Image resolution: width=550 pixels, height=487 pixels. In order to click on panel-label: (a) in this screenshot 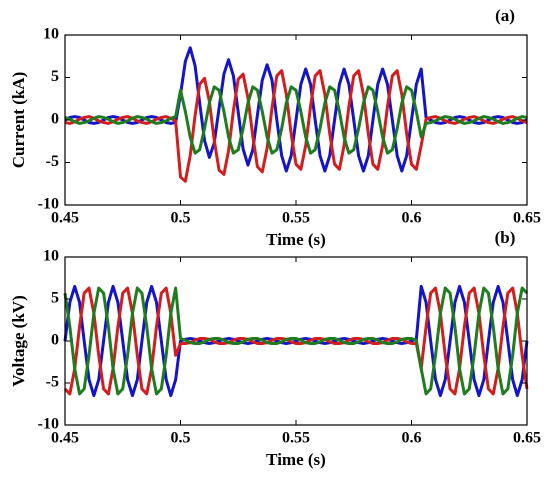, I will do `click(505, 15)`.